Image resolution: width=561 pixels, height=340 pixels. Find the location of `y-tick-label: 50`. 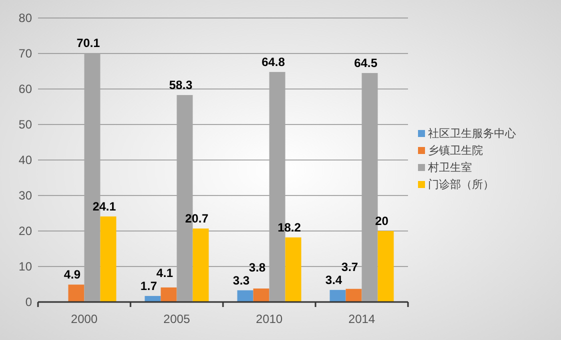

y-tick-label: 50 is located at coordinates (25, 125).